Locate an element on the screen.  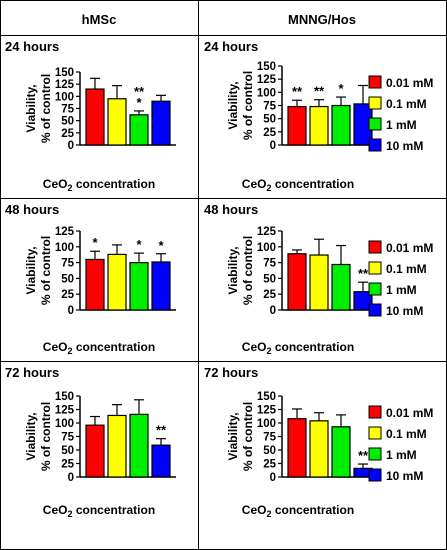
header-right: MNNG/Hos is located at coordinates (322, 19).